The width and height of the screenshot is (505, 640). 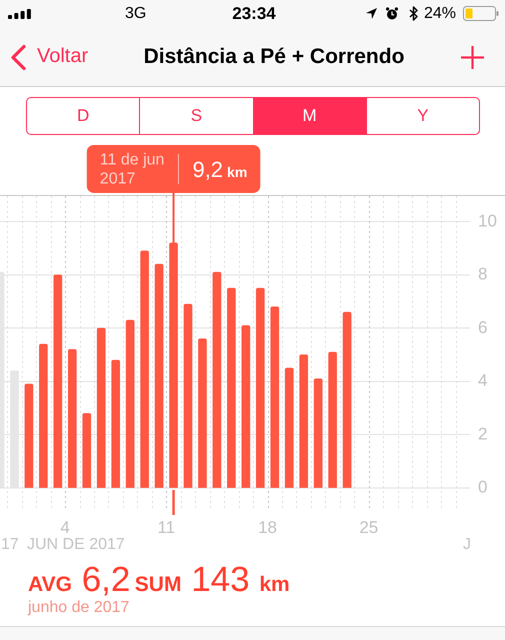 What do you see at coordinates (467, 545) in the screenshot?
I see `text: J` at bounding box center [467, 545].